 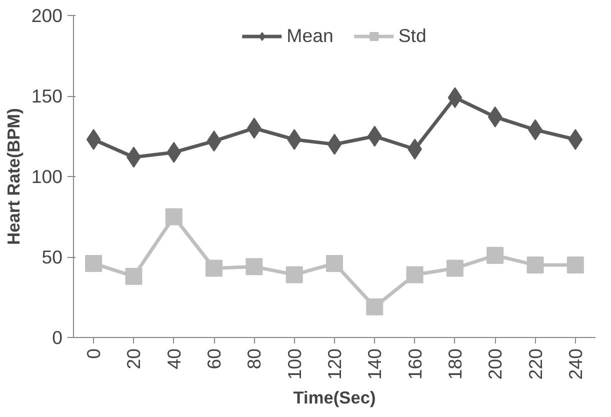 What do you see at coordinates (52, 257) in the screenshot?
I see `y-tick-label: 50` at bounding box center [52, 257].